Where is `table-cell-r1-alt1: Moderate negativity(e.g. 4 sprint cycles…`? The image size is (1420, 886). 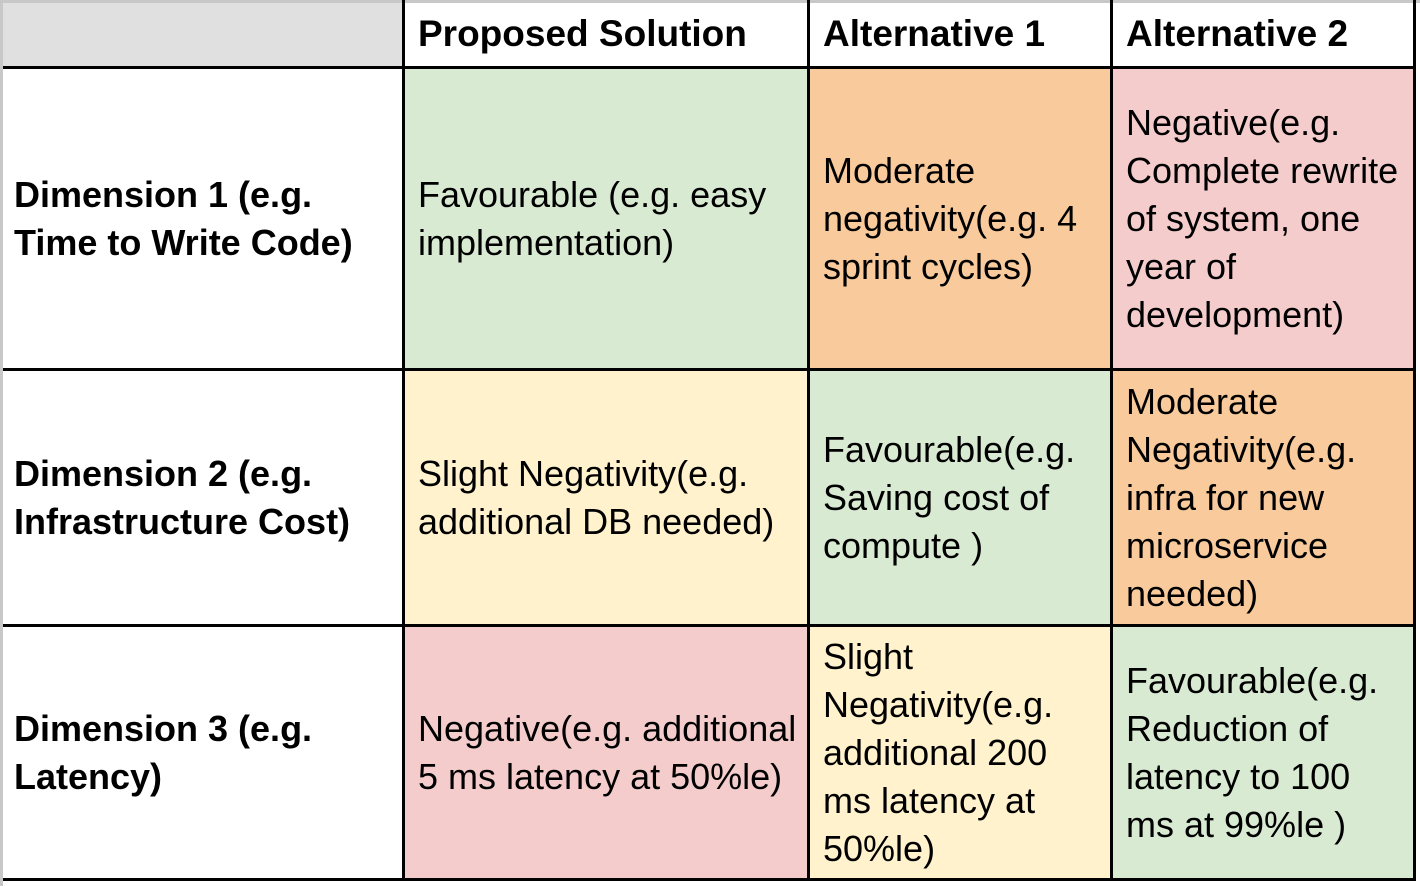 table-cell-r1-alt1: Moderate negativity(e.g. 4 sprint cycles… is located at coordinates (960, 219).